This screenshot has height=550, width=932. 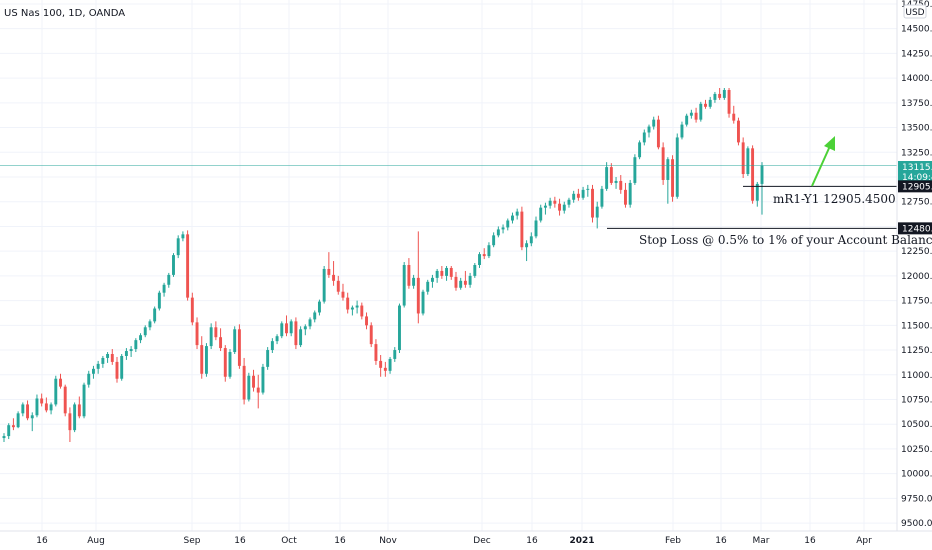 I want to click on level-1-label: mR1-Y1 12905.4500, so click(x=834, y=199).